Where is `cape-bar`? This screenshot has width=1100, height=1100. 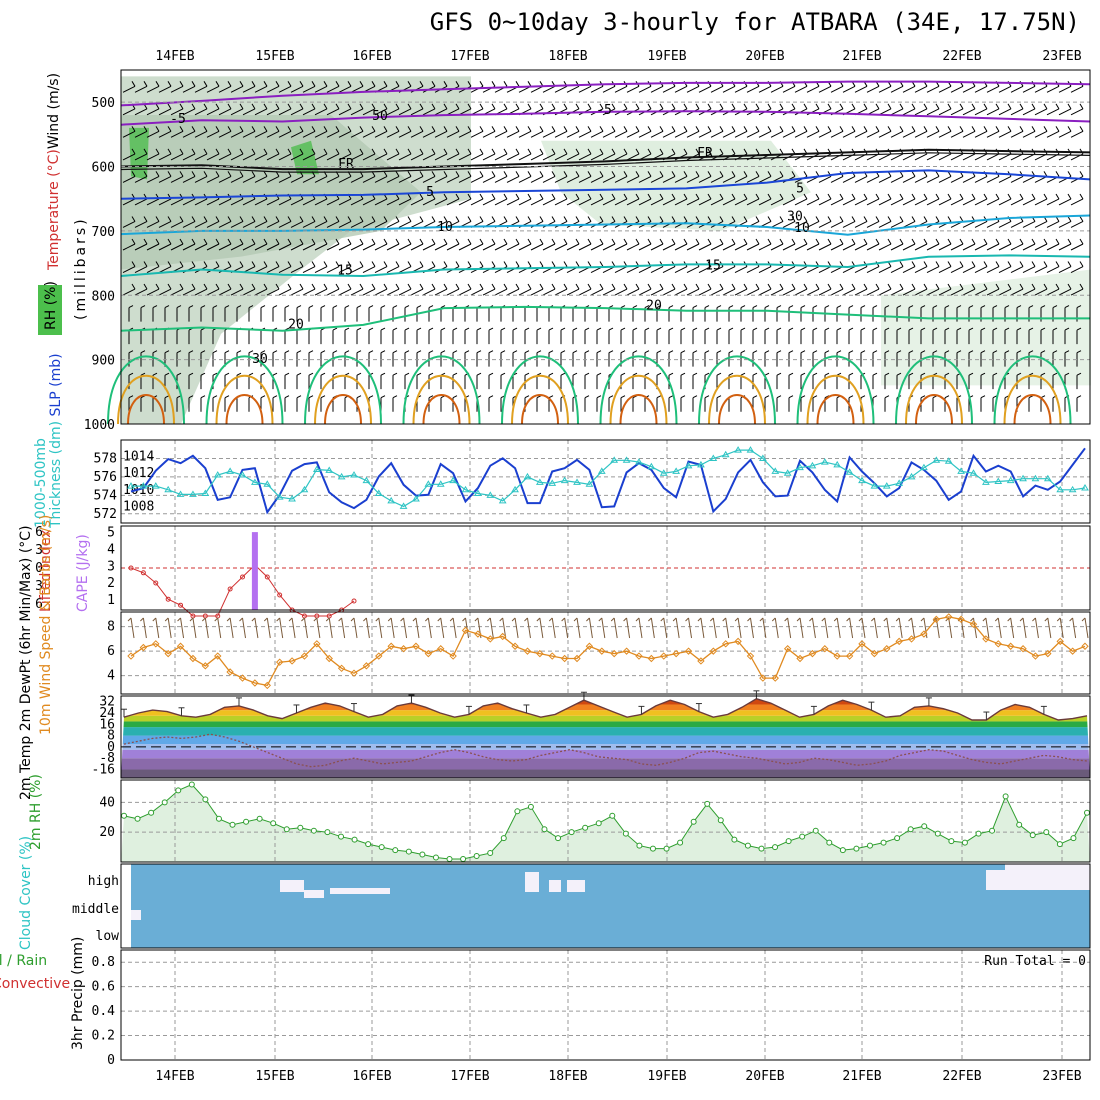
cape-bar is located at coordinates (254, 571).